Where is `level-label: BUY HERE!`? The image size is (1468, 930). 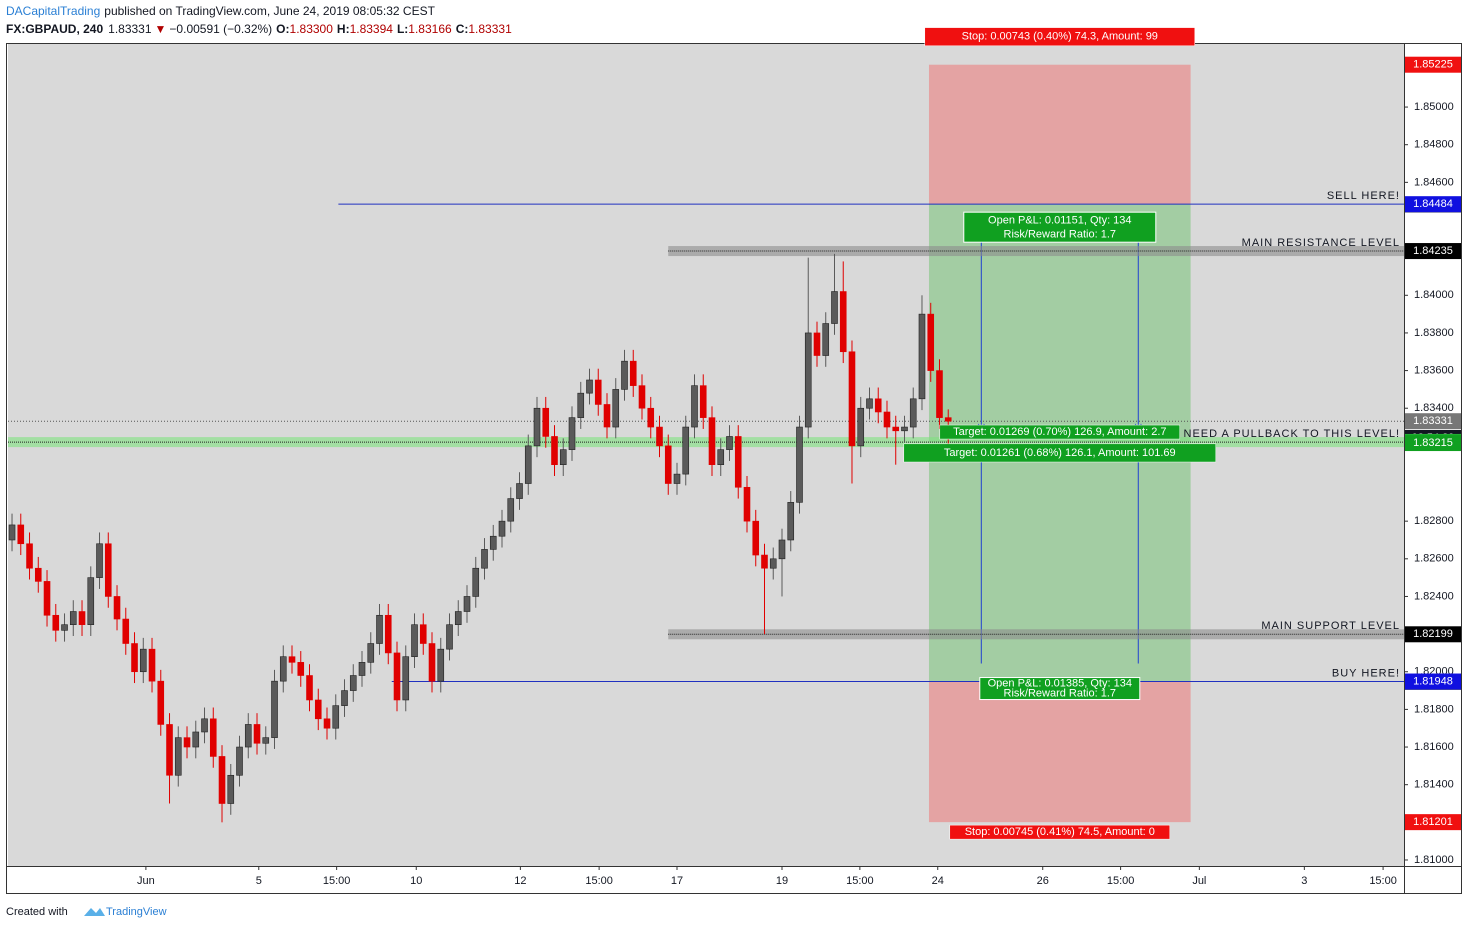
level-label: BUY HERE! is located at coordinates (1366, 673).